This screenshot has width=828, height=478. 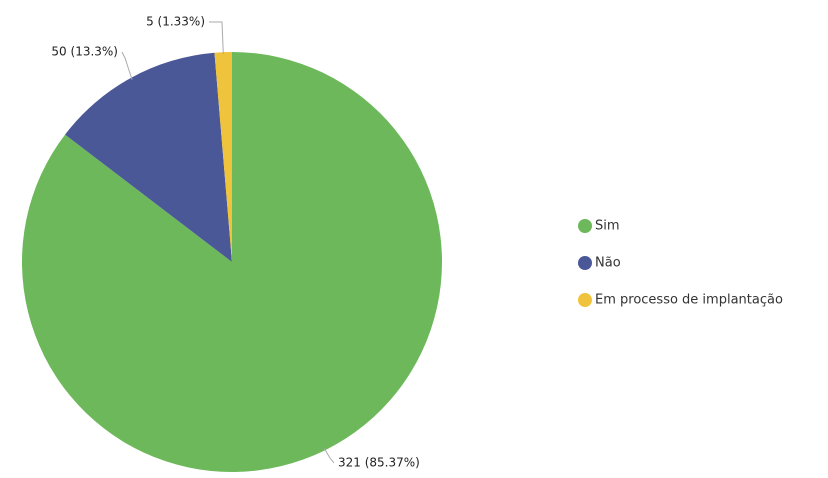 I want to click on data-label: 50 (13.3%), so click(x=84, y=52).